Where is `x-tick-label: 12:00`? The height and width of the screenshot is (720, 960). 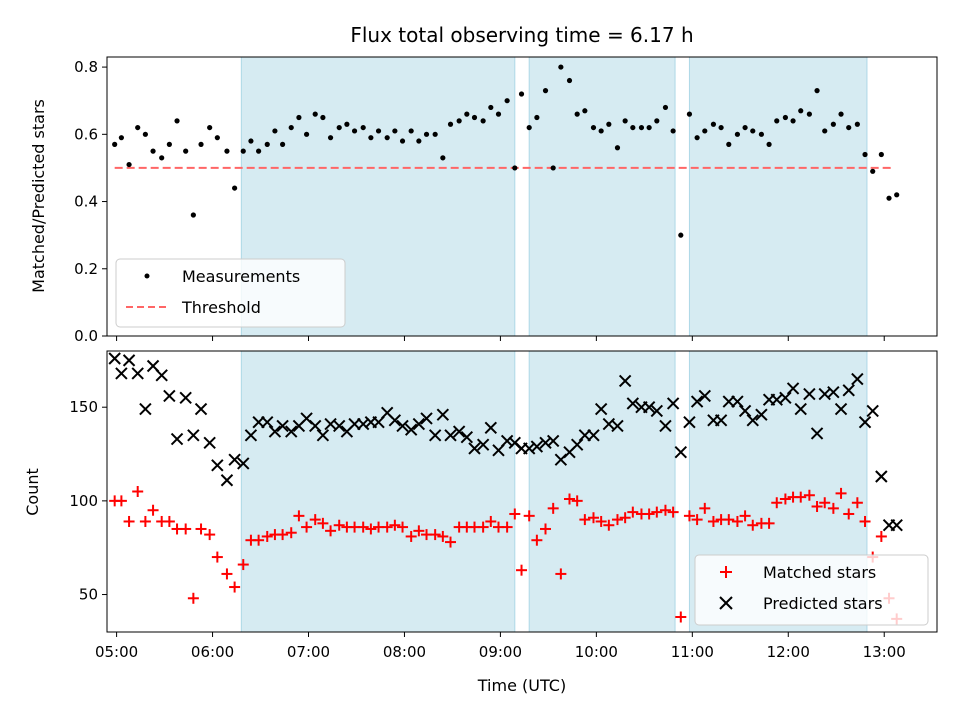
x-tick-label: 12:00 is located at coordinates (788, 652).